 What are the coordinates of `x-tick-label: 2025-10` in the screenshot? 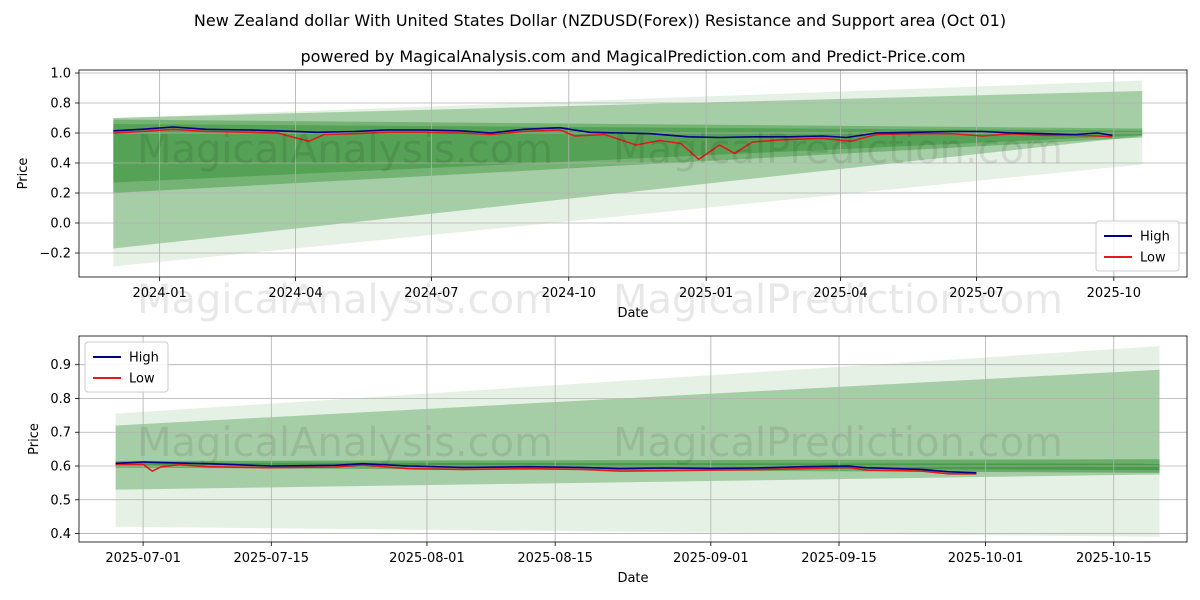 It's located at (1114, 293).